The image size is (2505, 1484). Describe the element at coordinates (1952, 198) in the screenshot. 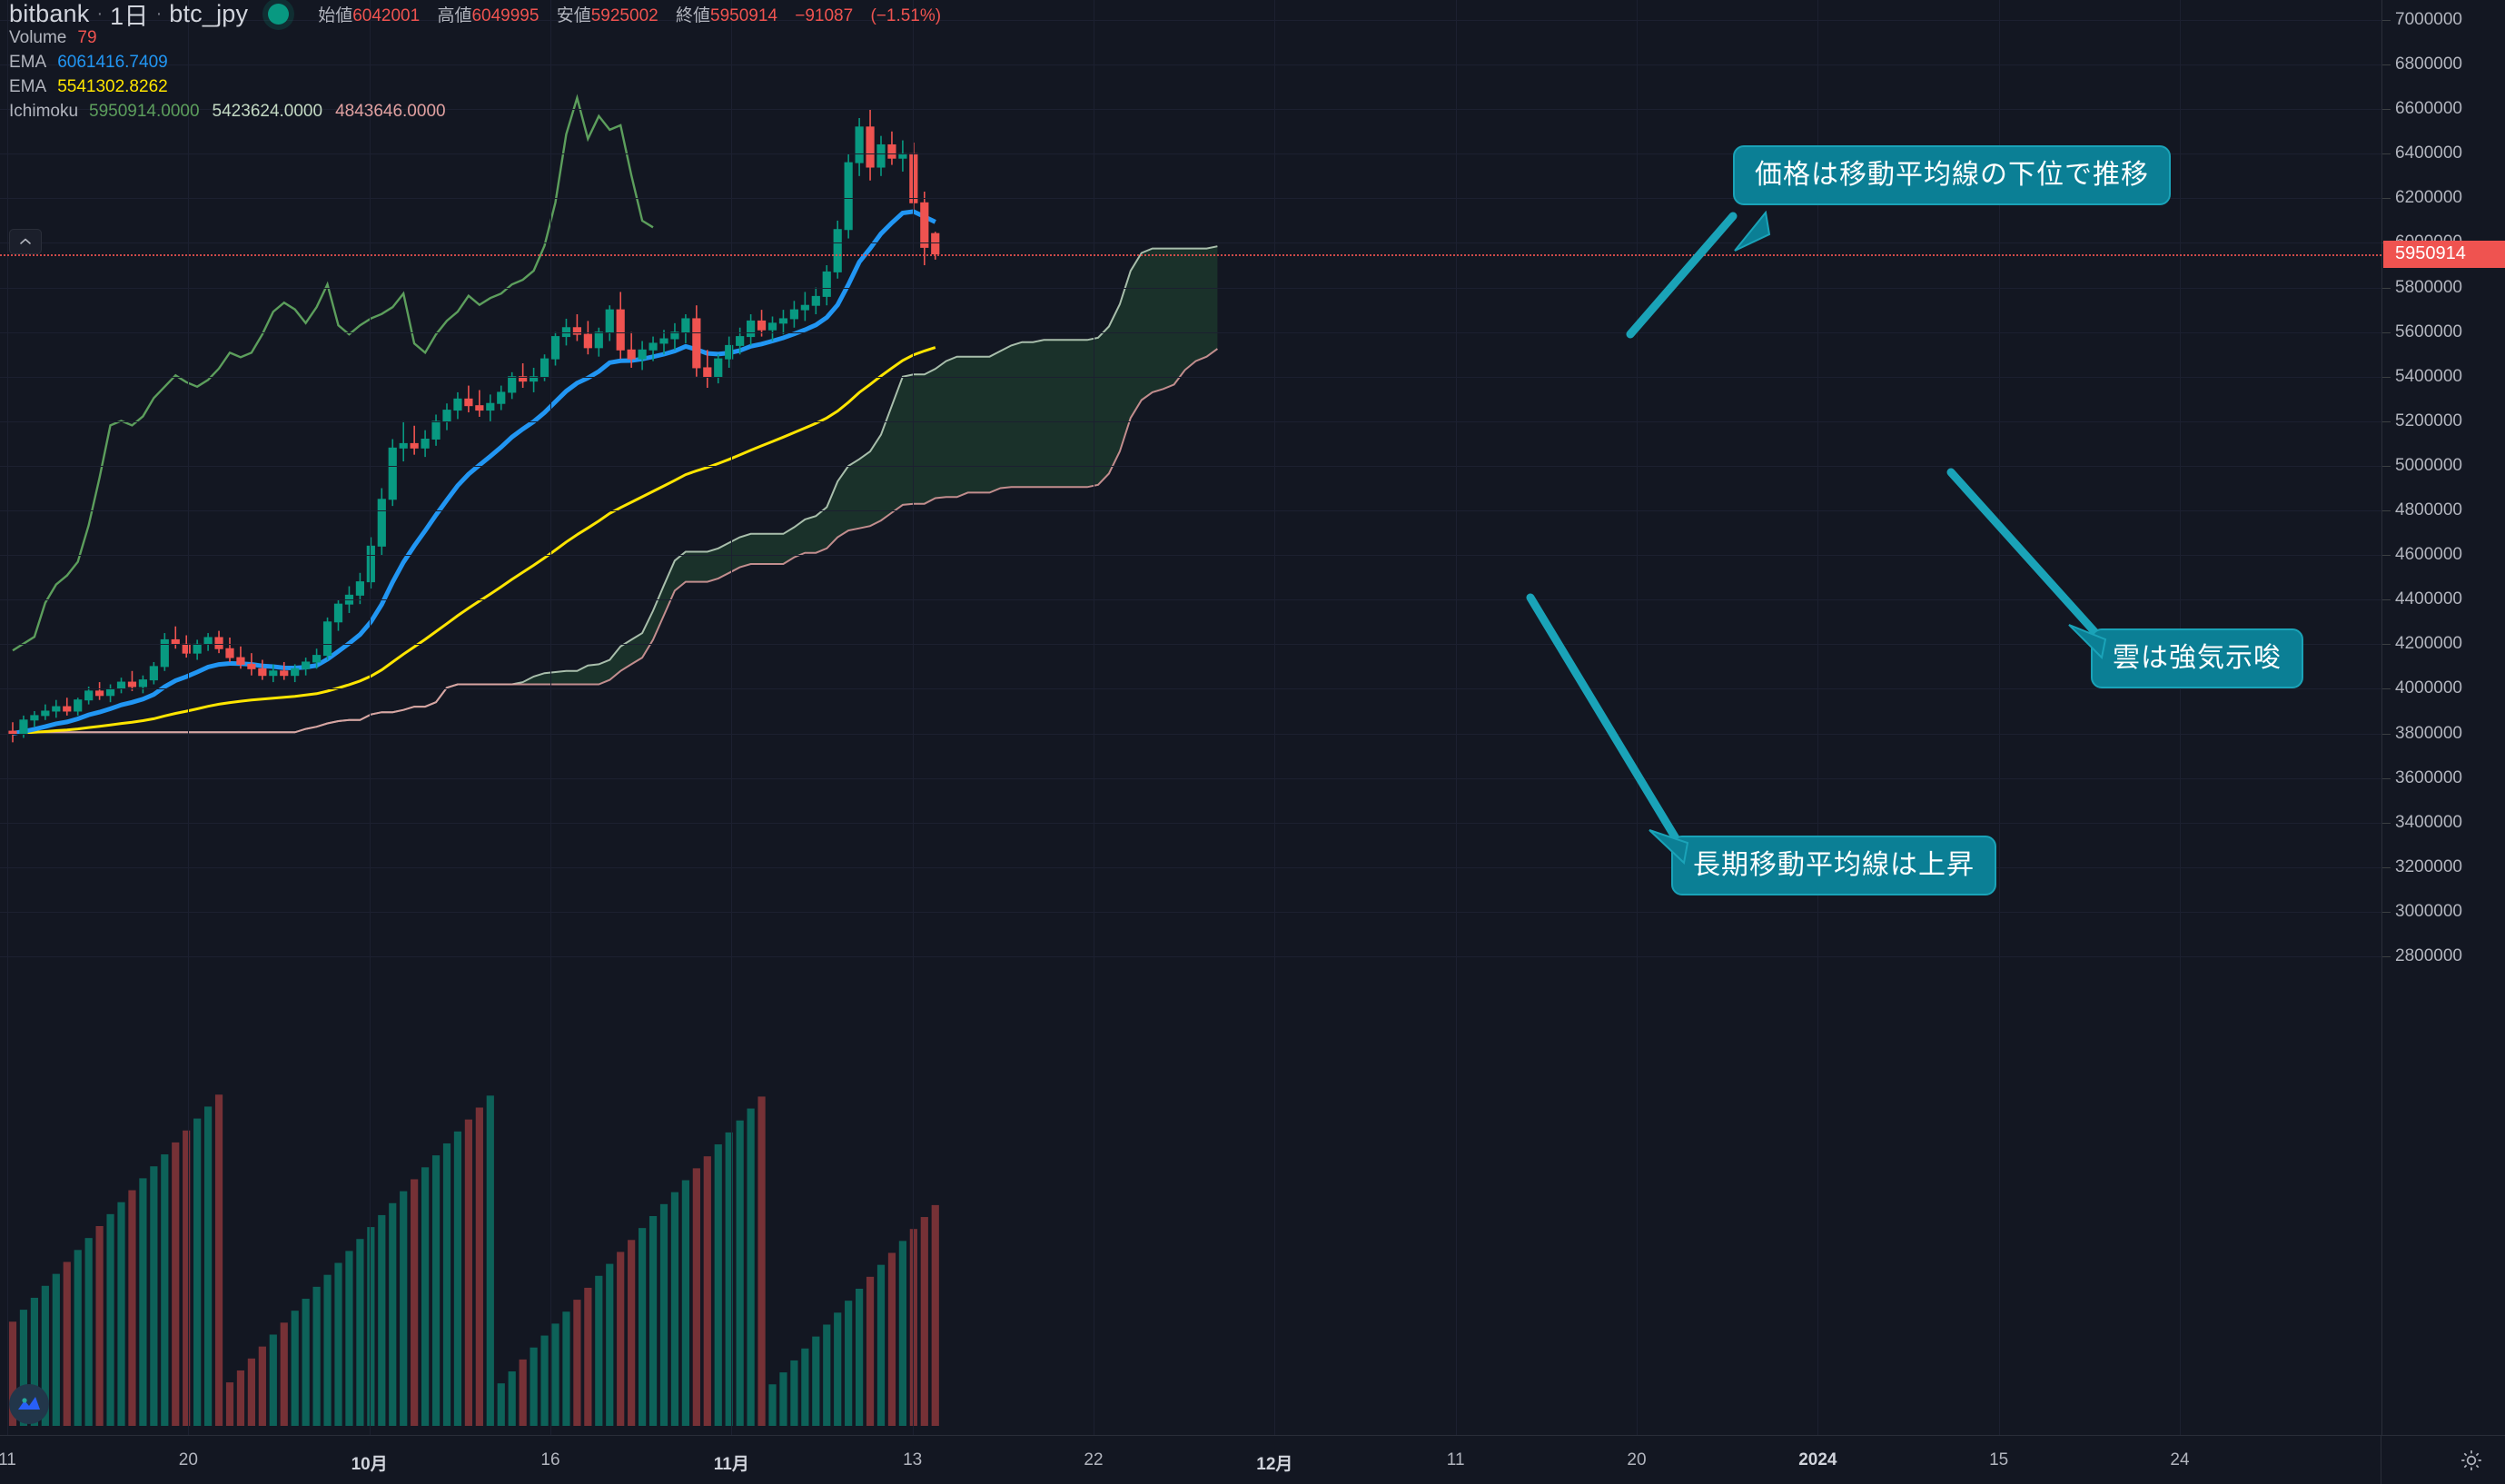

I see `note-price-below-ma: 価格は移動平均線の下位で推移` at that location.